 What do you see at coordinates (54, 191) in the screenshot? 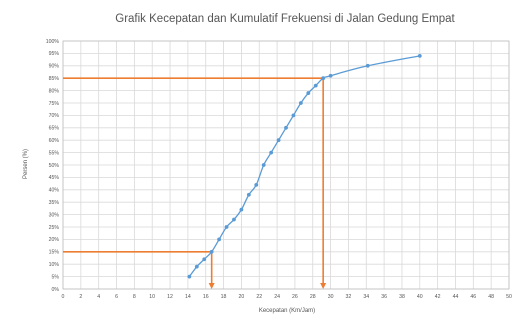
I see `y-tick-label: 40%` at bounding box center [54, 191].